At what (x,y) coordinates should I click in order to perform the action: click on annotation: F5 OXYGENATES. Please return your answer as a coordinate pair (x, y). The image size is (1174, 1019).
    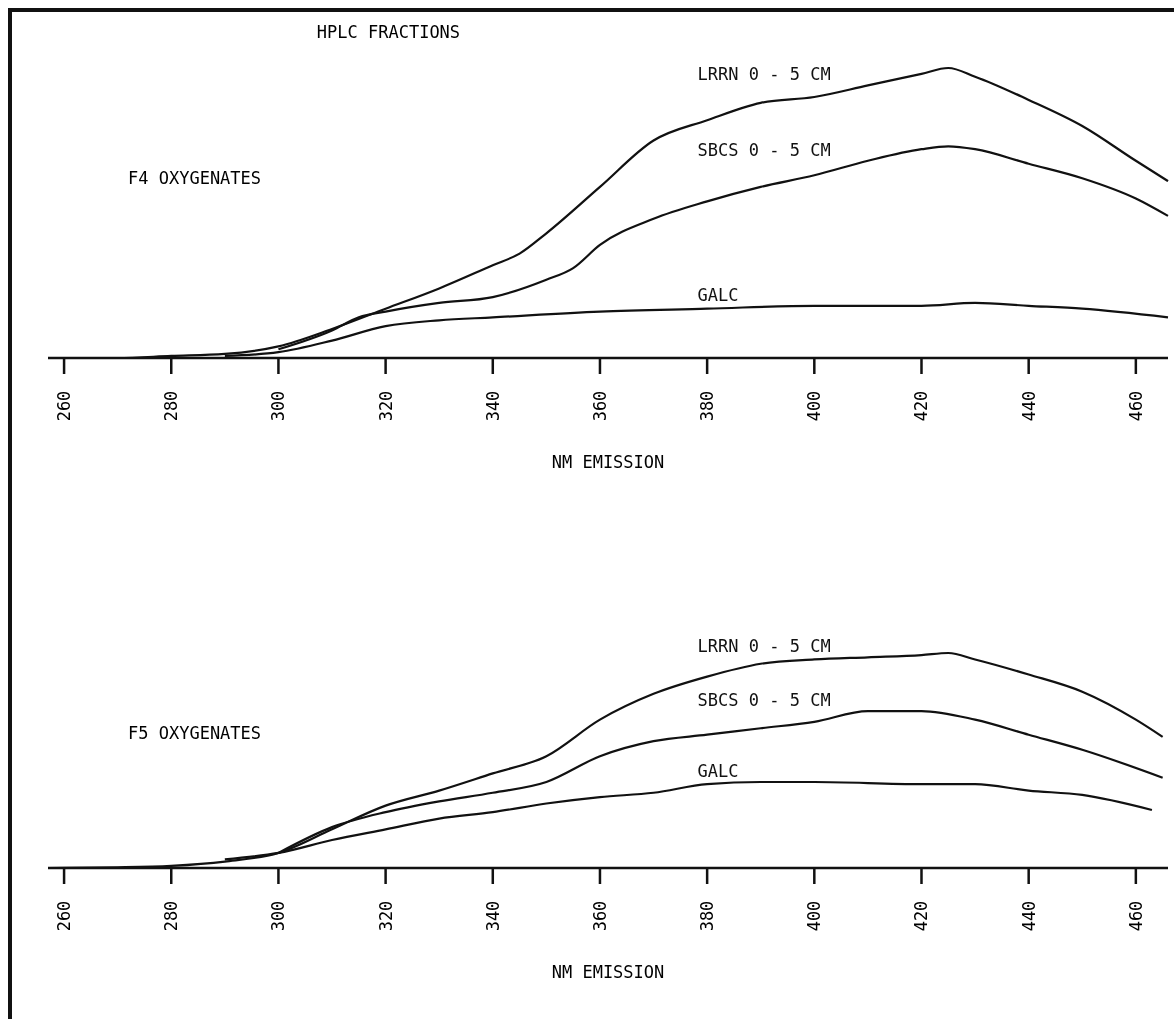
    Looking at the image, I should click on (195, 733).